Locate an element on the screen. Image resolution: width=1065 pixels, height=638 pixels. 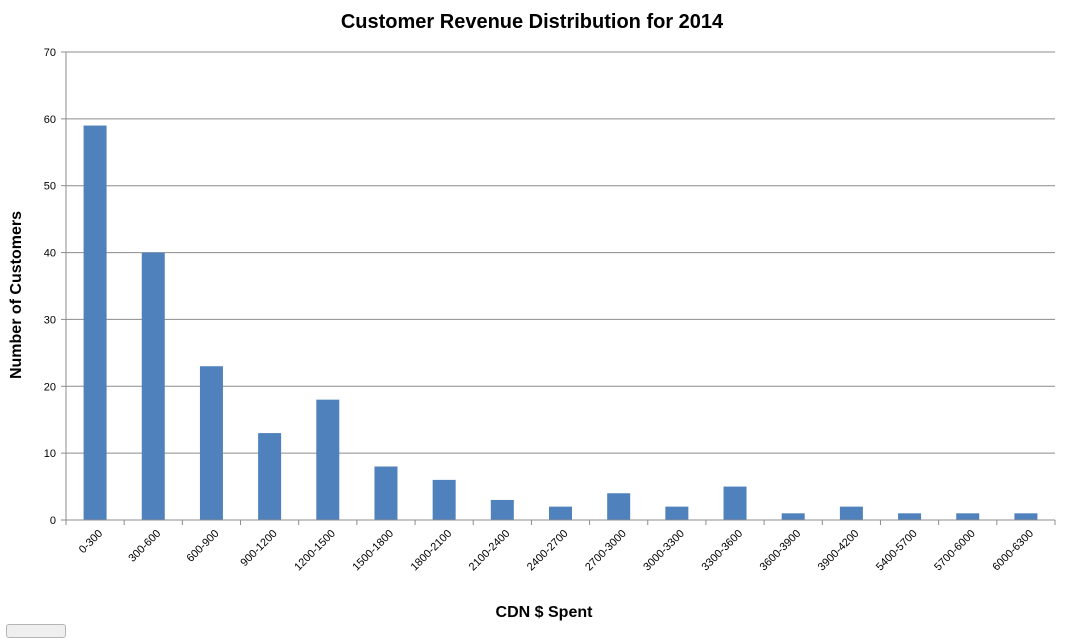
y-axis-title: Number of Customers is located at coordinates (16, 295).